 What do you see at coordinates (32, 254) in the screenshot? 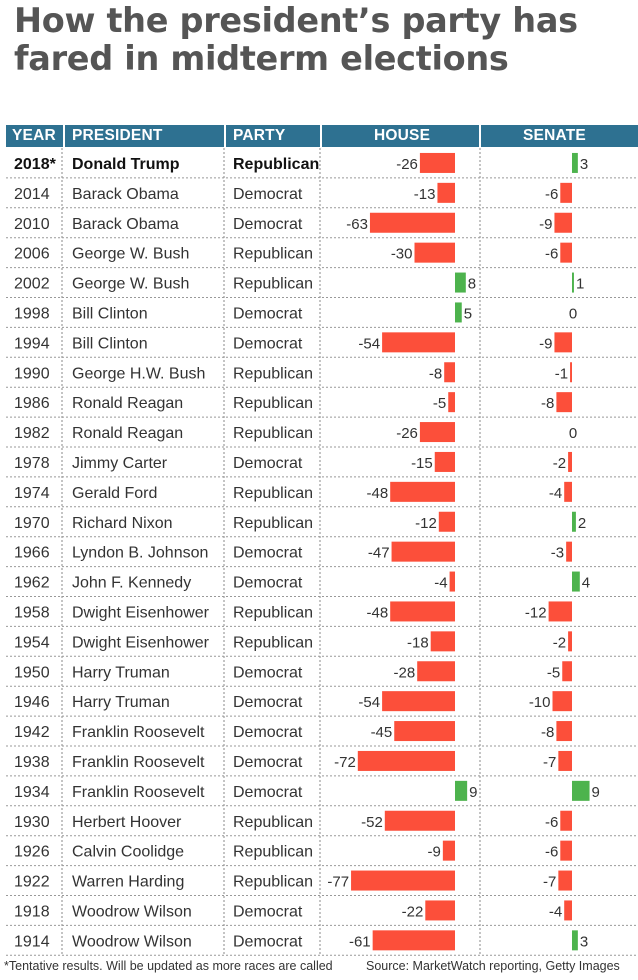
I see `year-cell: 2006` at bounding box center [32, 254].